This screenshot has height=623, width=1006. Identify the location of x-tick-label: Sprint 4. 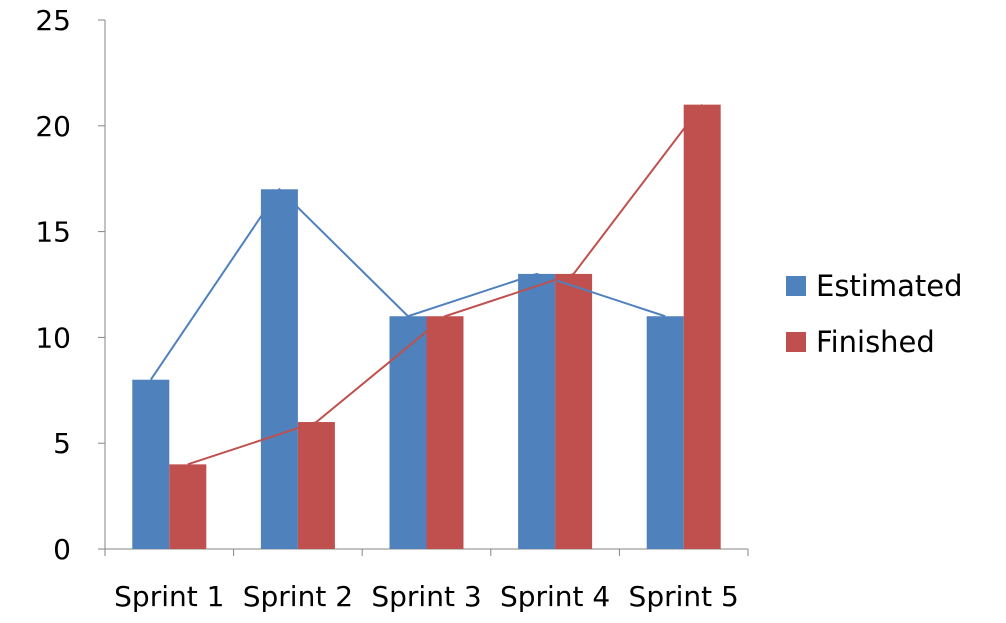
(555, 596).